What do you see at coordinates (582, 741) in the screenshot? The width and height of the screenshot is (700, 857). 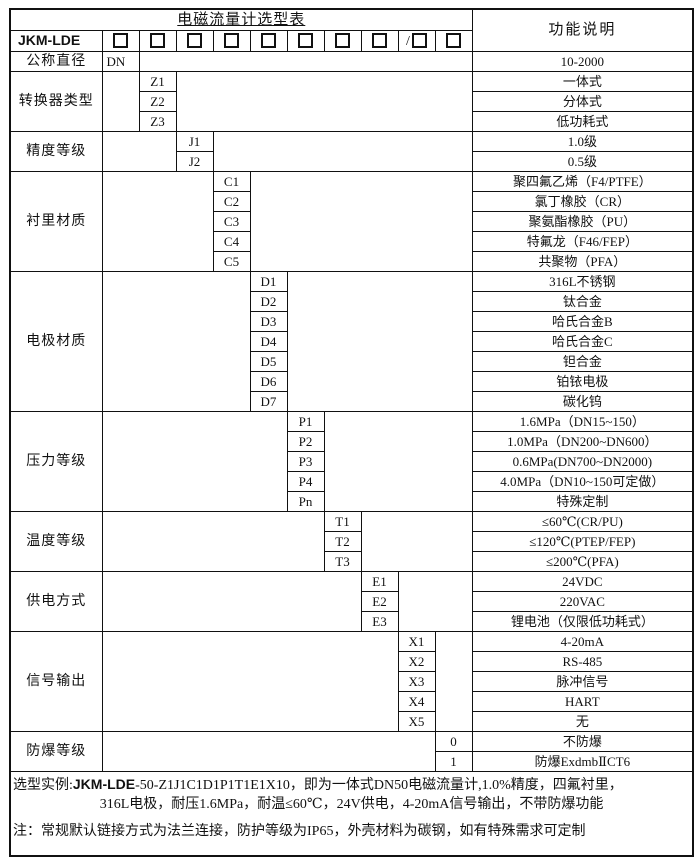 I see `desc-cell: 不防爆` at bounding box center [582, 741].